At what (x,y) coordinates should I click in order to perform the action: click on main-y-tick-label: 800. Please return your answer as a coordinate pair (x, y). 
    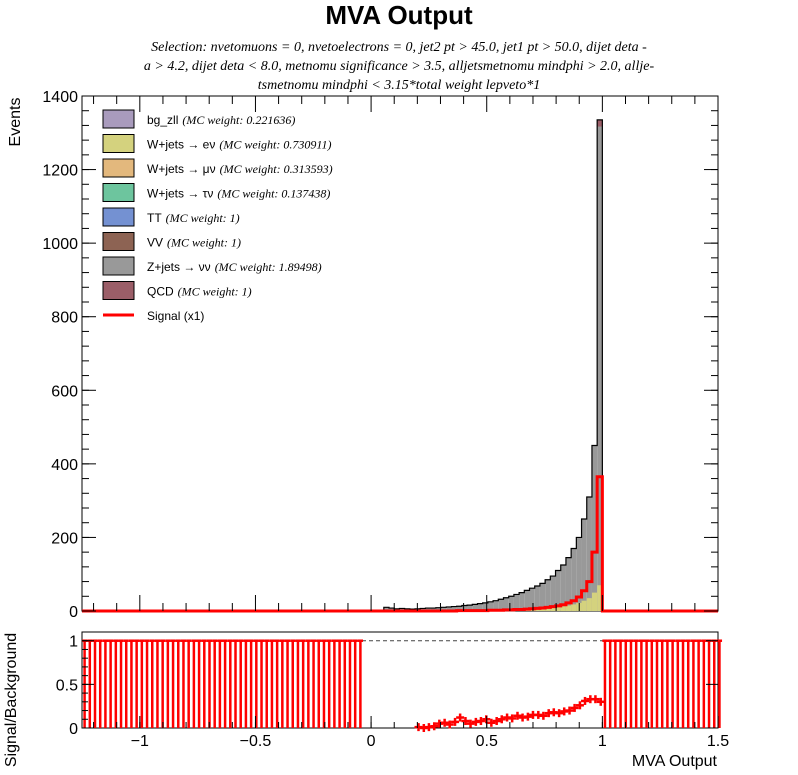
    Looking at the image, I should click on (64, 318).